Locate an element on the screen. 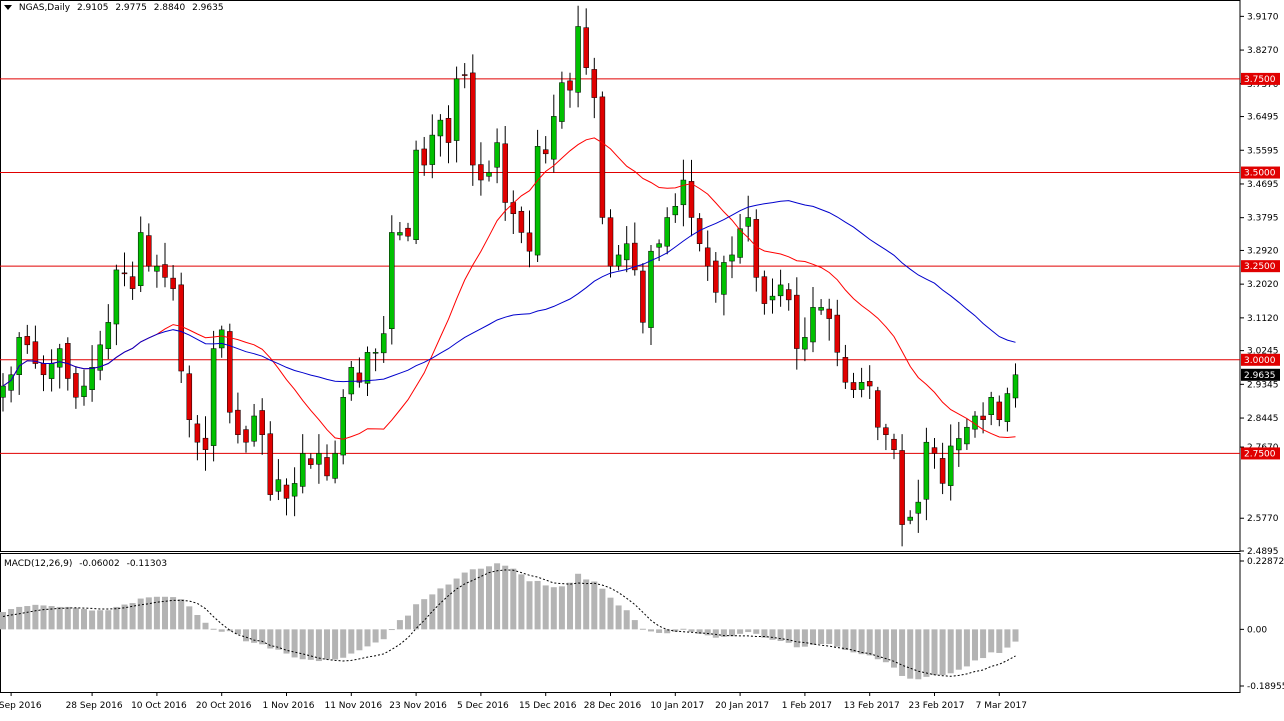  main-chart-header: NGAS,Daily 2.9105 2.9775 2.8840 2.9635 is located at coordinates (116, 8).